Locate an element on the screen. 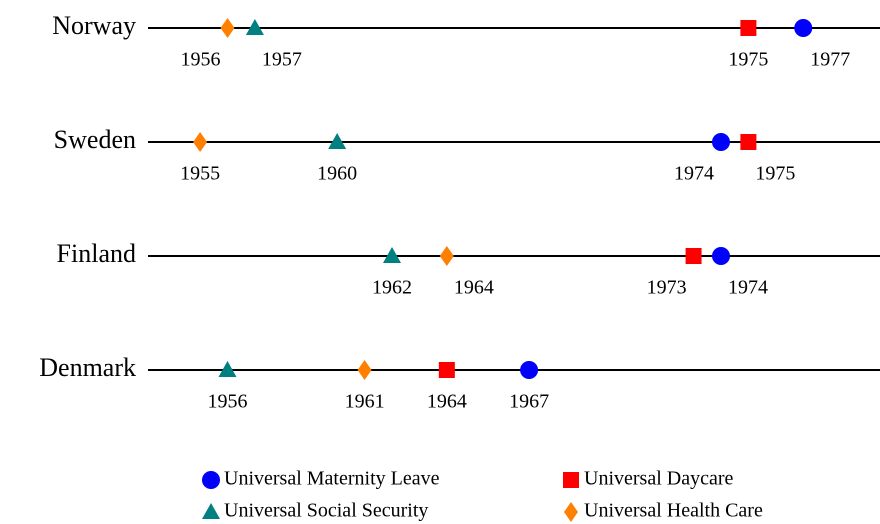  country-label: Sweden is located at coordinates (95, 139).